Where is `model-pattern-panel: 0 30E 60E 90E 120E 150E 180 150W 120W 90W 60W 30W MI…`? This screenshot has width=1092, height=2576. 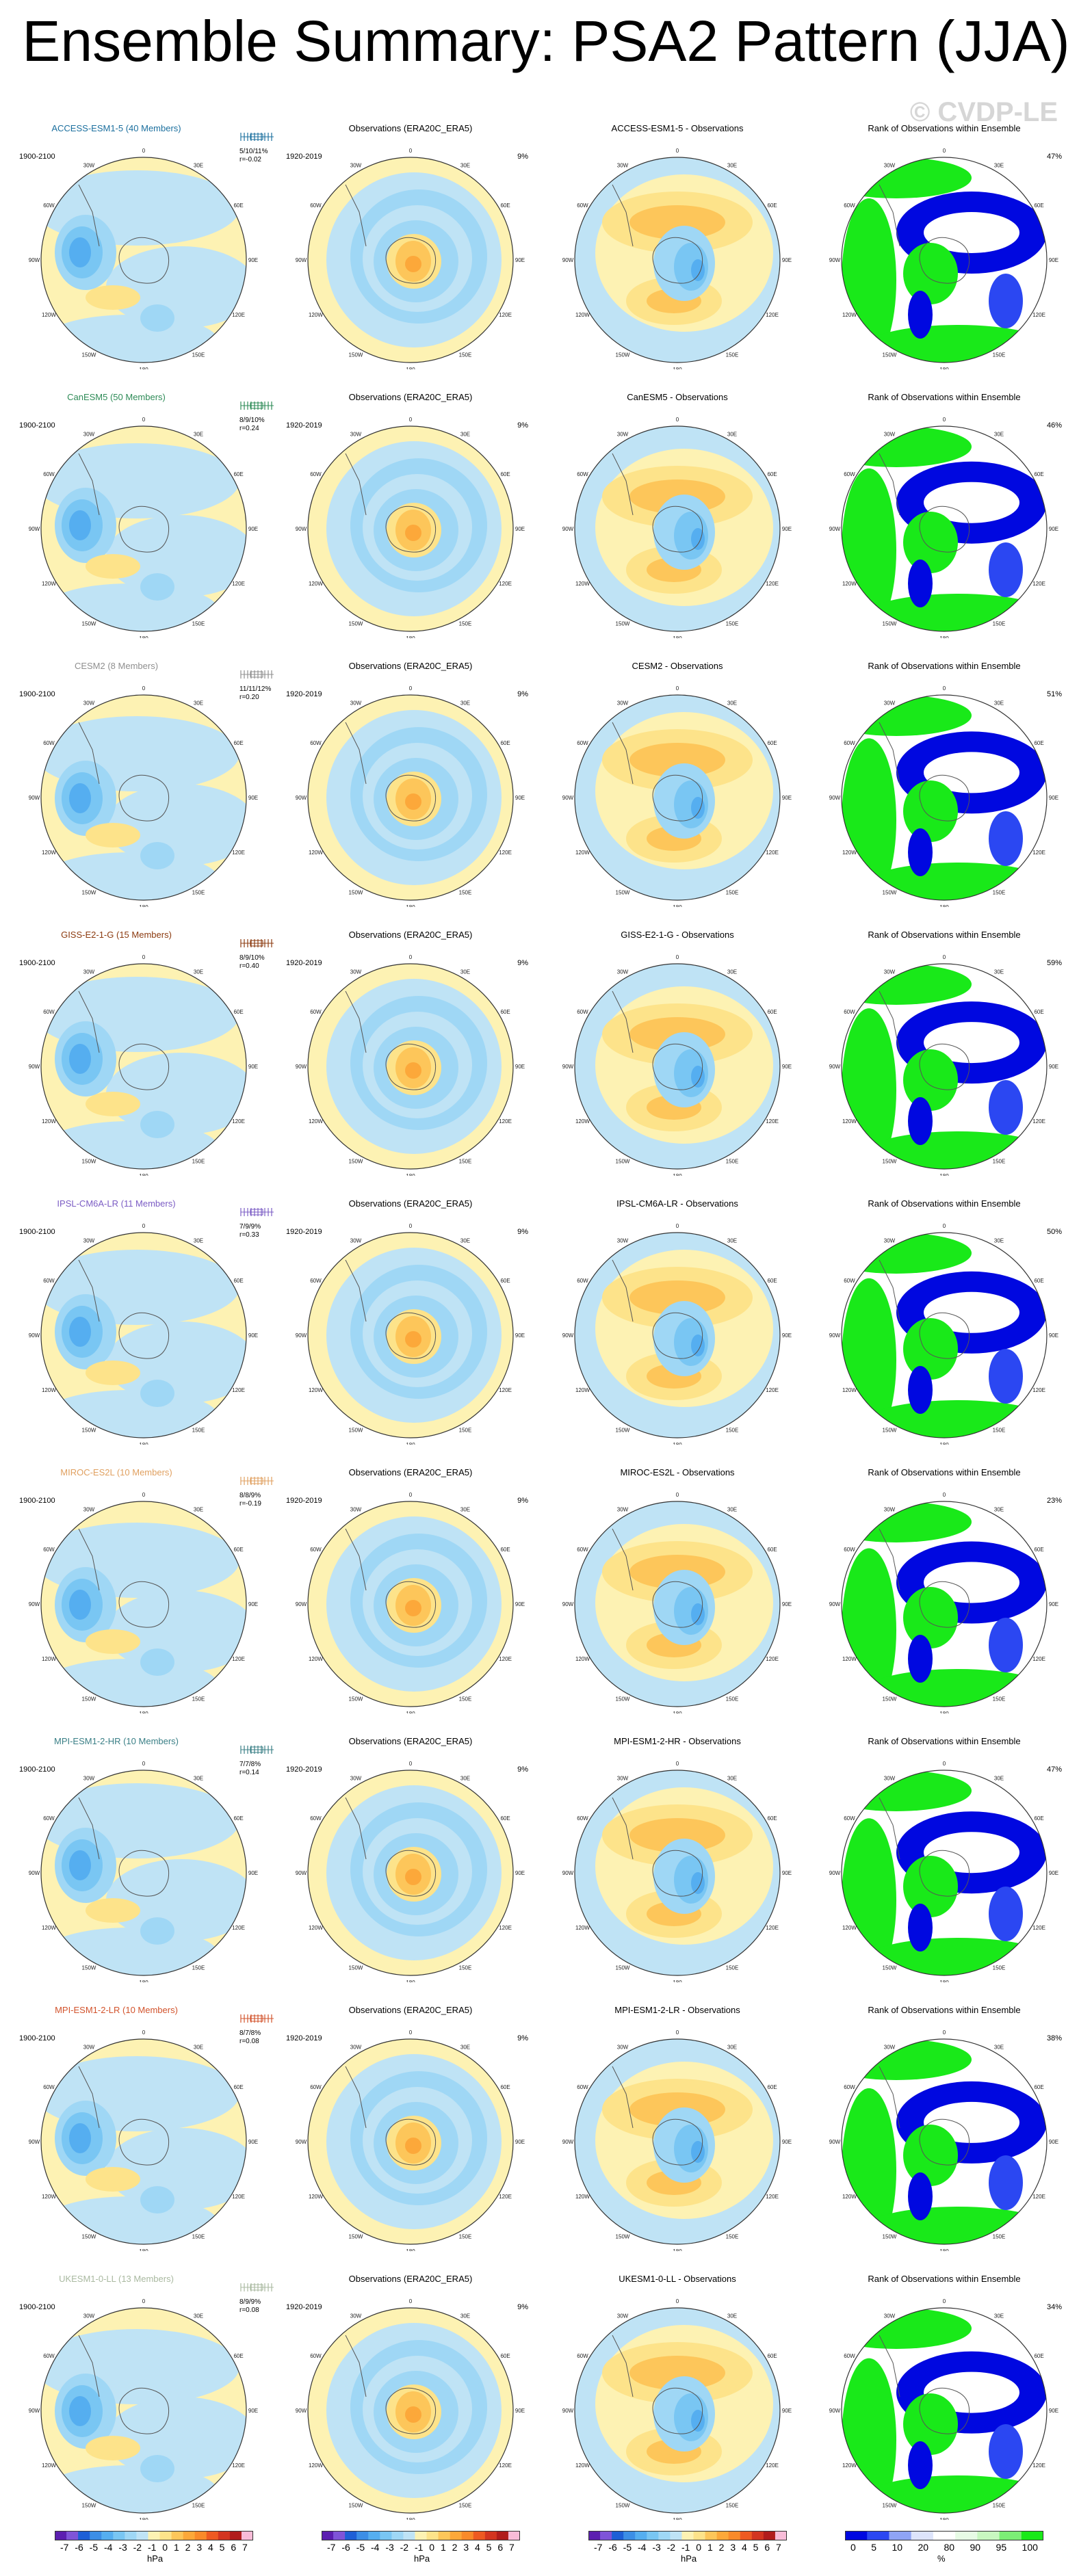 model-pattern-panel: 0 30E 60E 90E 120E 150E 180 150W 120W 90W 60W 30W MI… is located at coordinates (144, 1600).